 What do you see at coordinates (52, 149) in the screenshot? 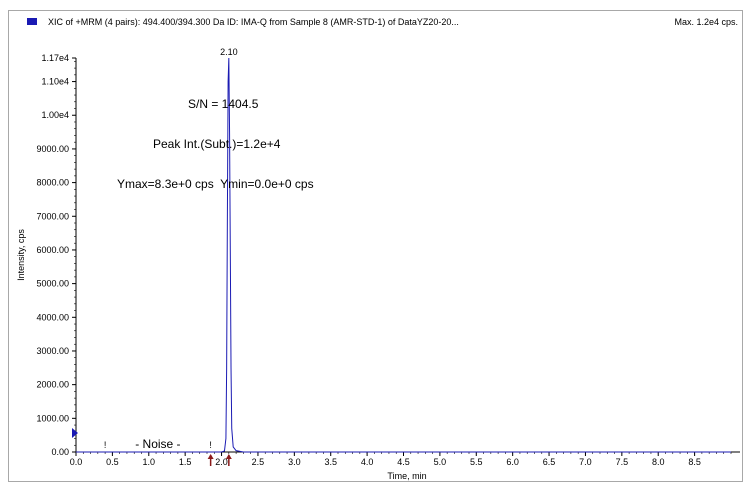
I see `y-tick-label: 9000.00` at bounding box center [52, 149].